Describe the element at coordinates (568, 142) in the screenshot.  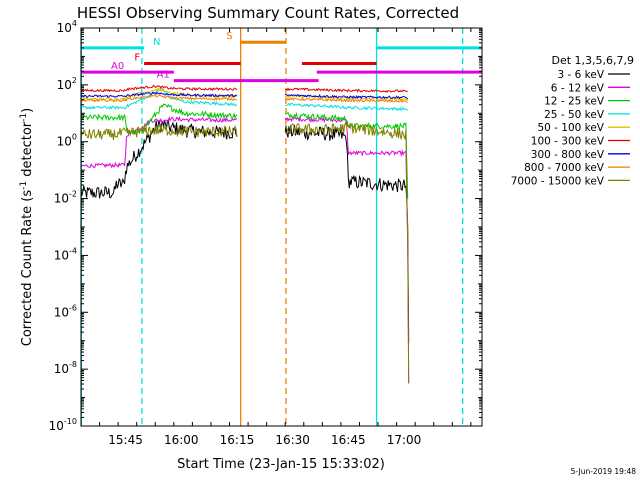
I see `legend-label-5: 100 - 300 keV` at that location.